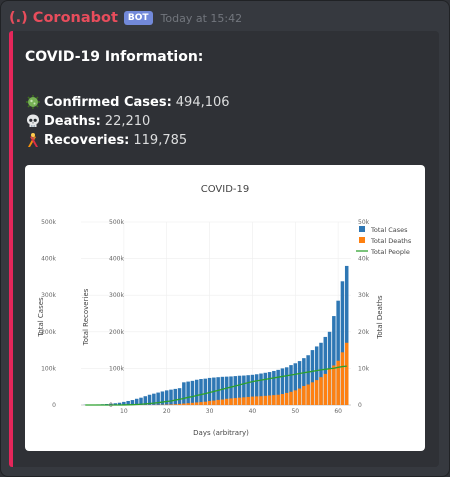 This screenshot has width=450, height=477. I want to click on y-tick-label-right: 0, so click(360, 405).